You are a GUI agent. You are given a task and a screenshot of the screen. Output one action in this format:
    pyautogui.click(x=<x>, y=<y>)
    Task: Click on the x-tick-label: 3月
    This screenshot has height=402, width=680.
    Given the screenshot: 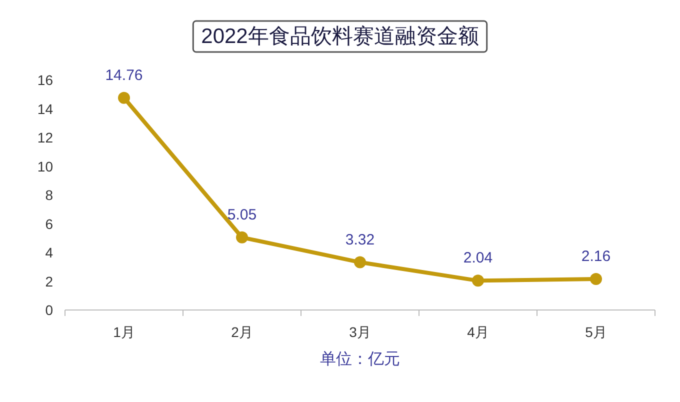 What is the action you would take?
    pyautogui.click(x=360, y=332)
    